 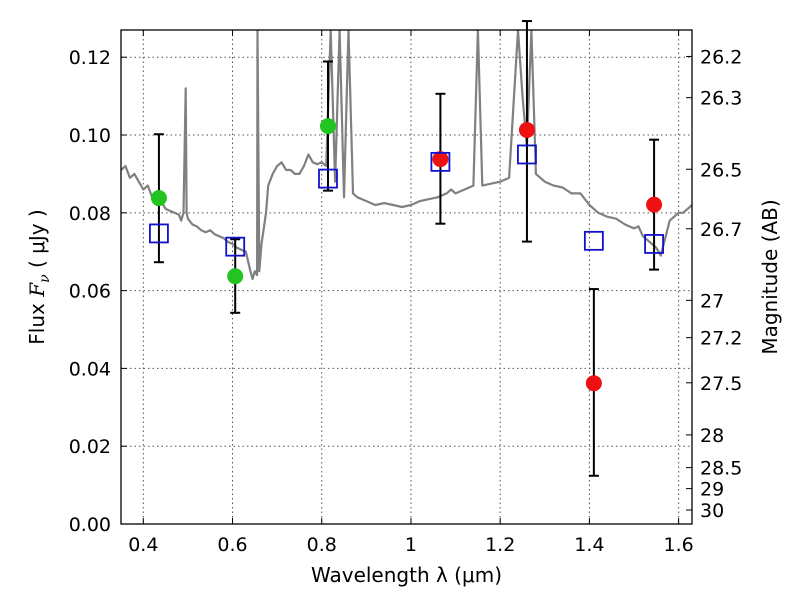 I want to click on y2-tick-label-5: 27.2, so click(x=721, y=339).